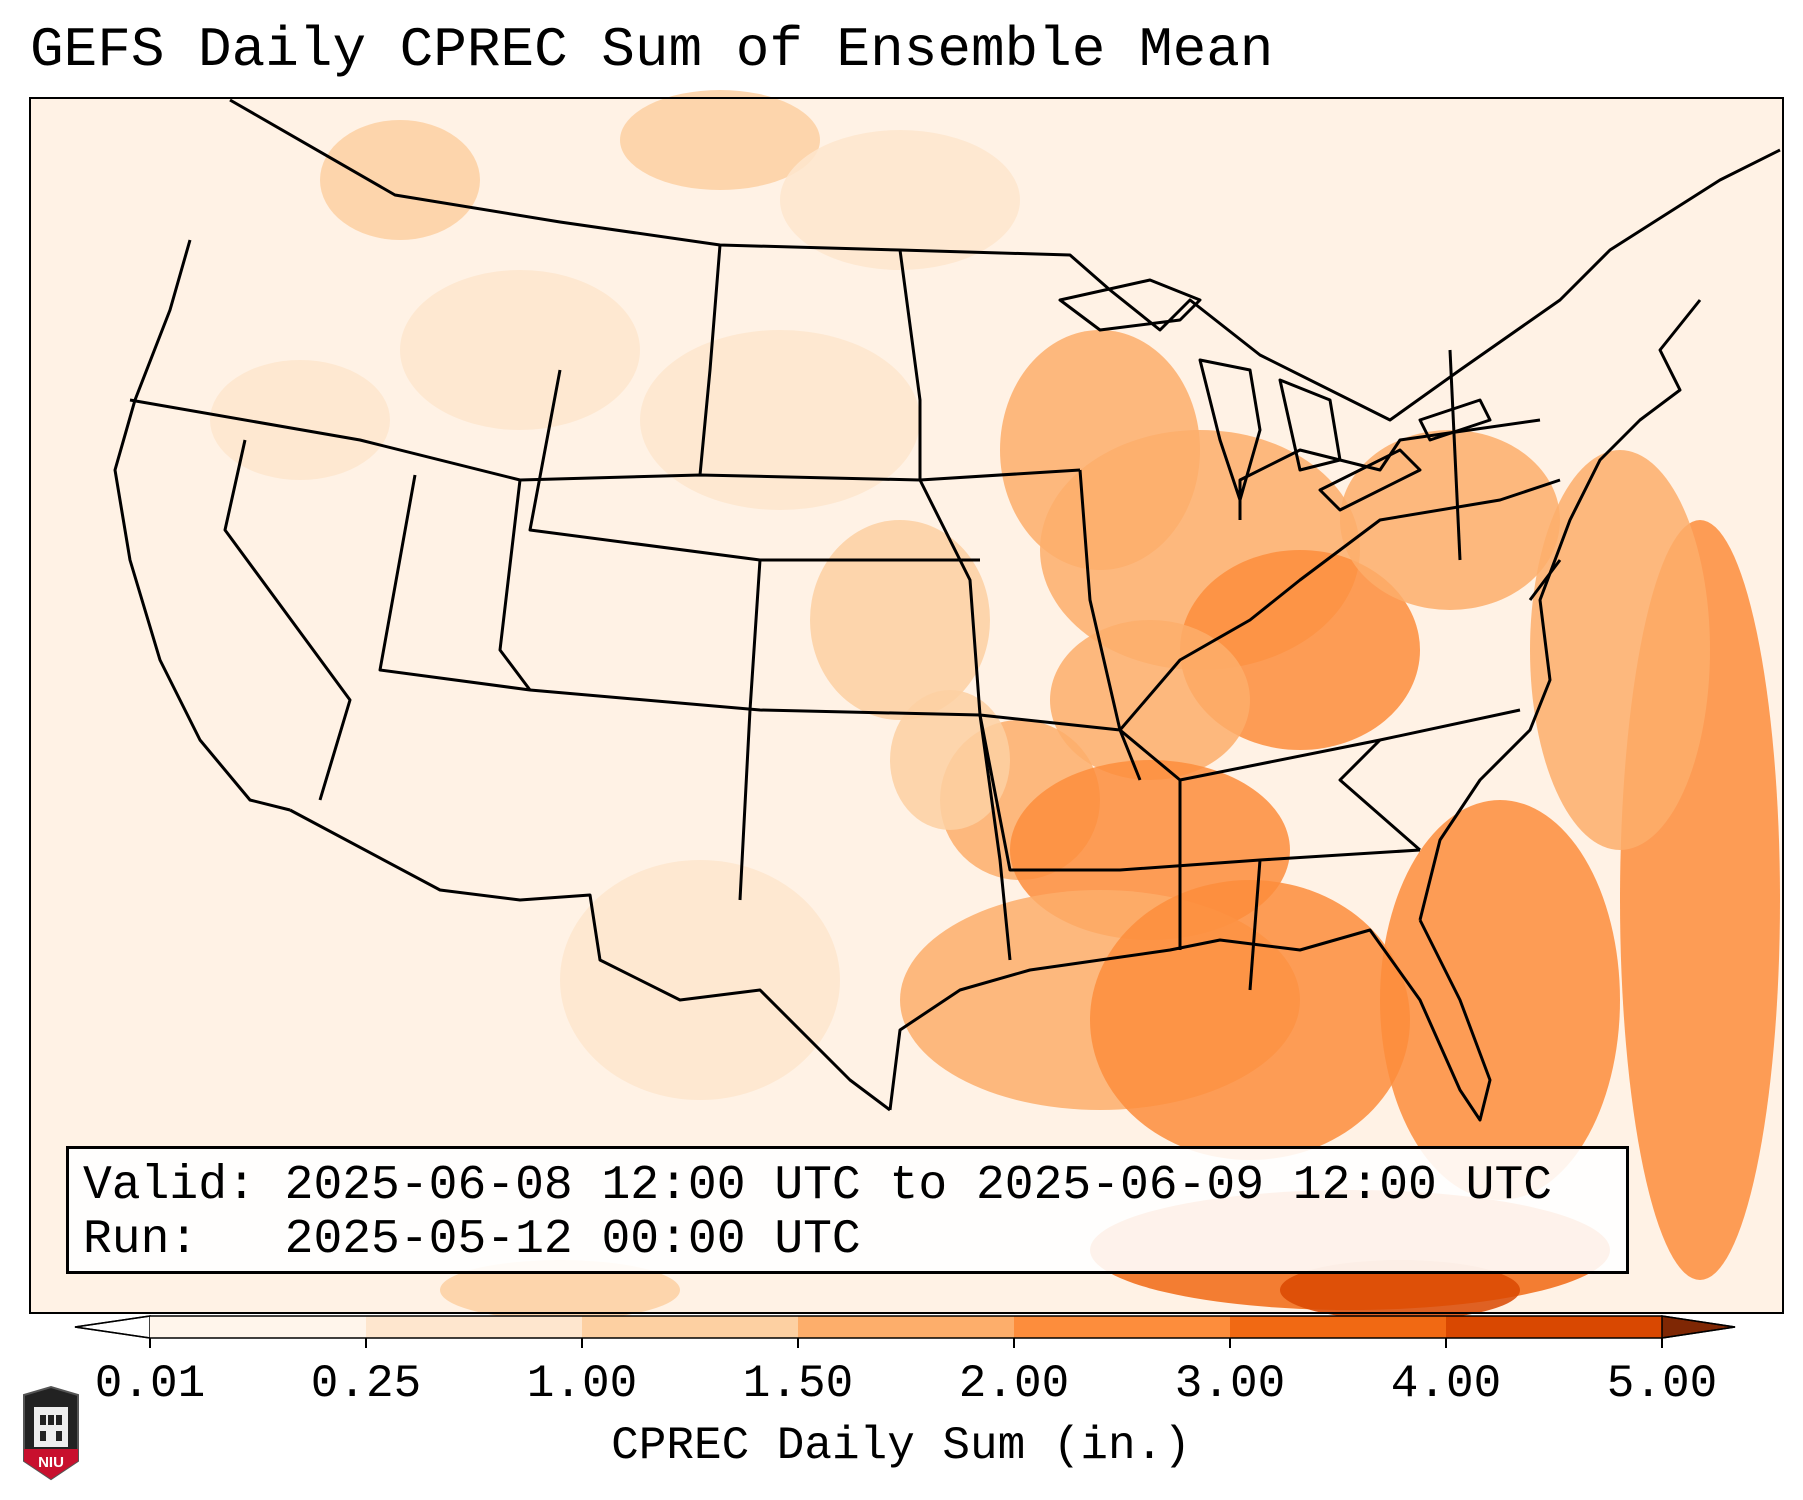 This screenshot has height=1500, width=1803. What do you see at coordinates (582, 1384) in the screenshot?
I see `colorbar-tick-label: 1.00` at bounding box center [582, 1384].